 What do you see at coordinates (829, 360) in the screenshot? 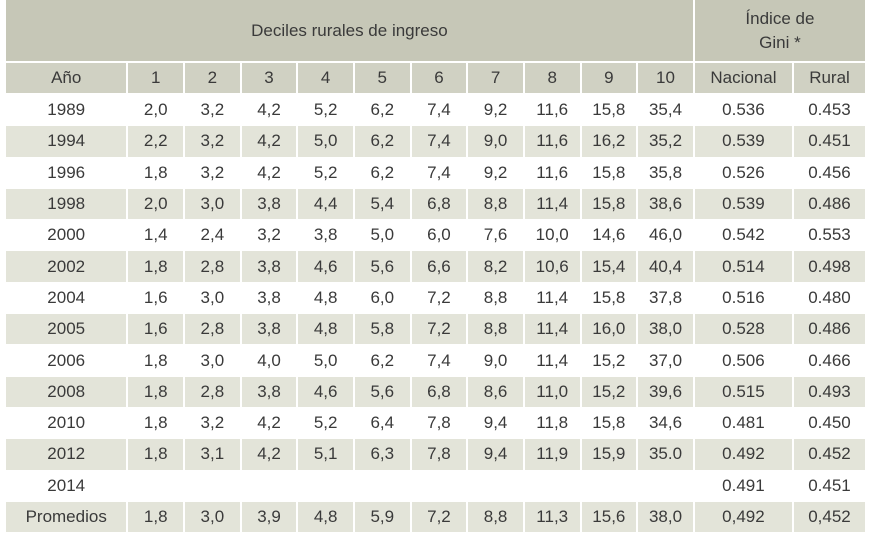
I see `gini-rural-cell: 0.466` at bounding box center [829, 360].